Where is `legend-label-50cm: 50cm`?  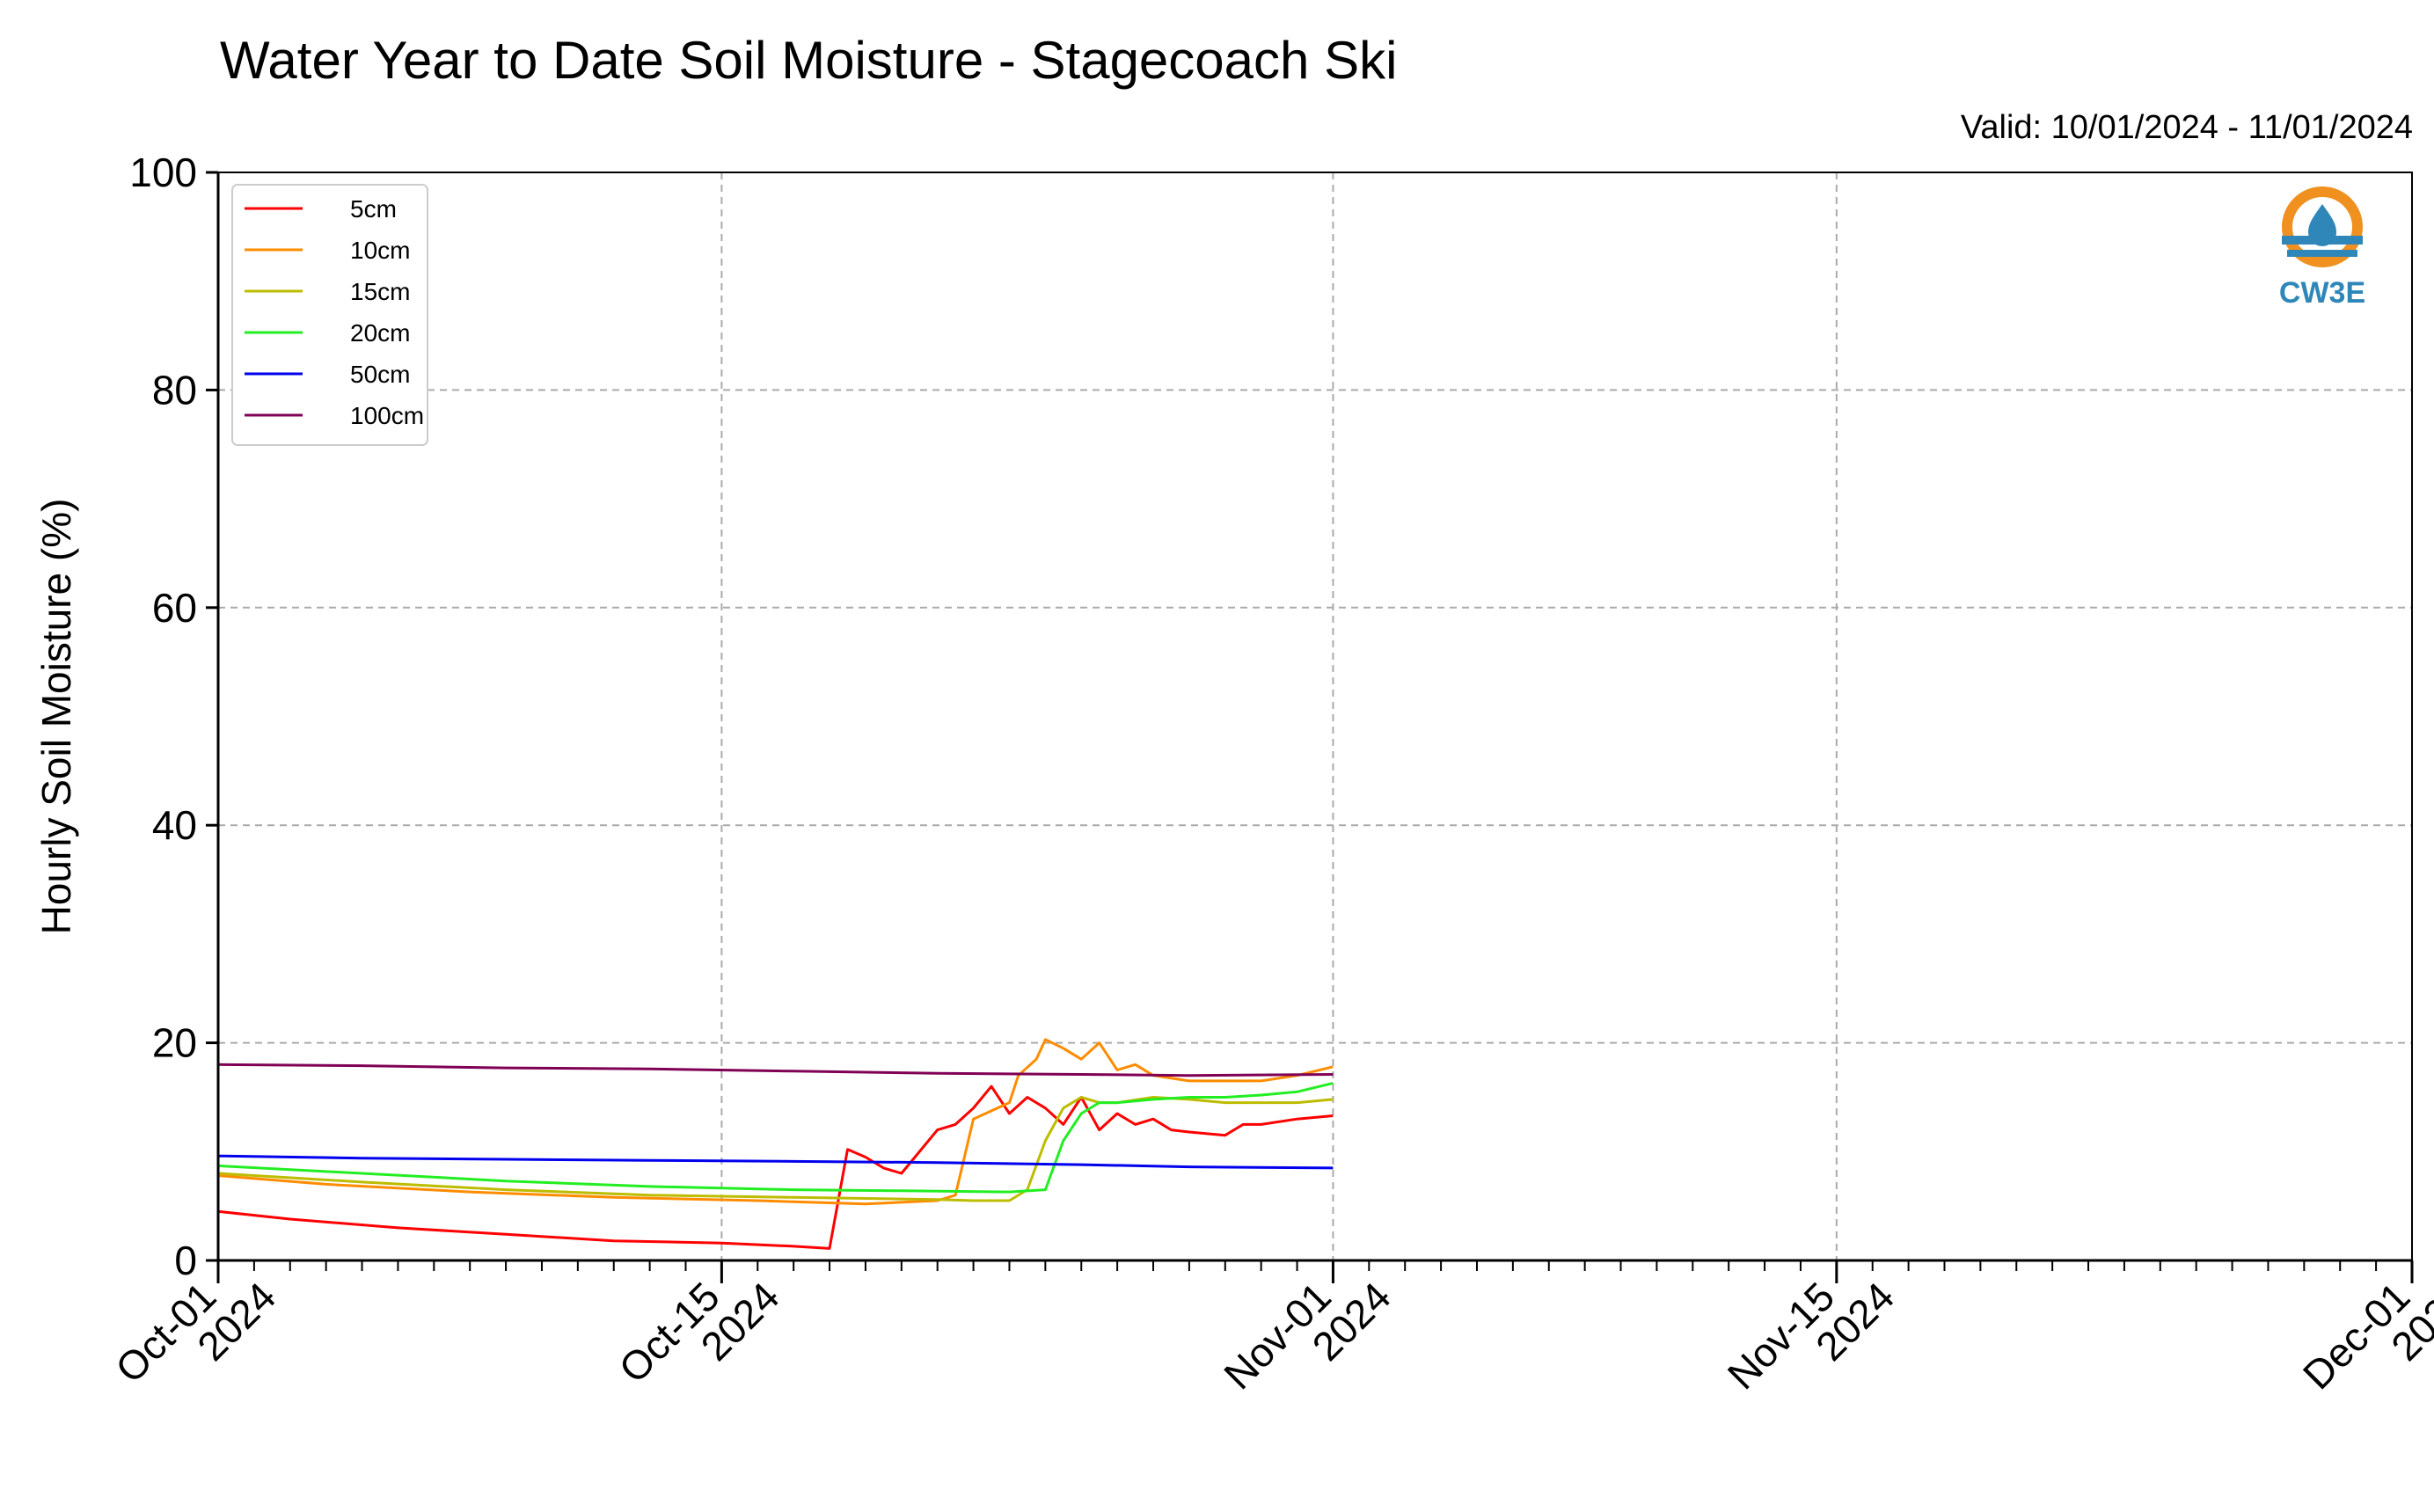 legend-label-50cm: 50cm is located at coordinates (380, 374).